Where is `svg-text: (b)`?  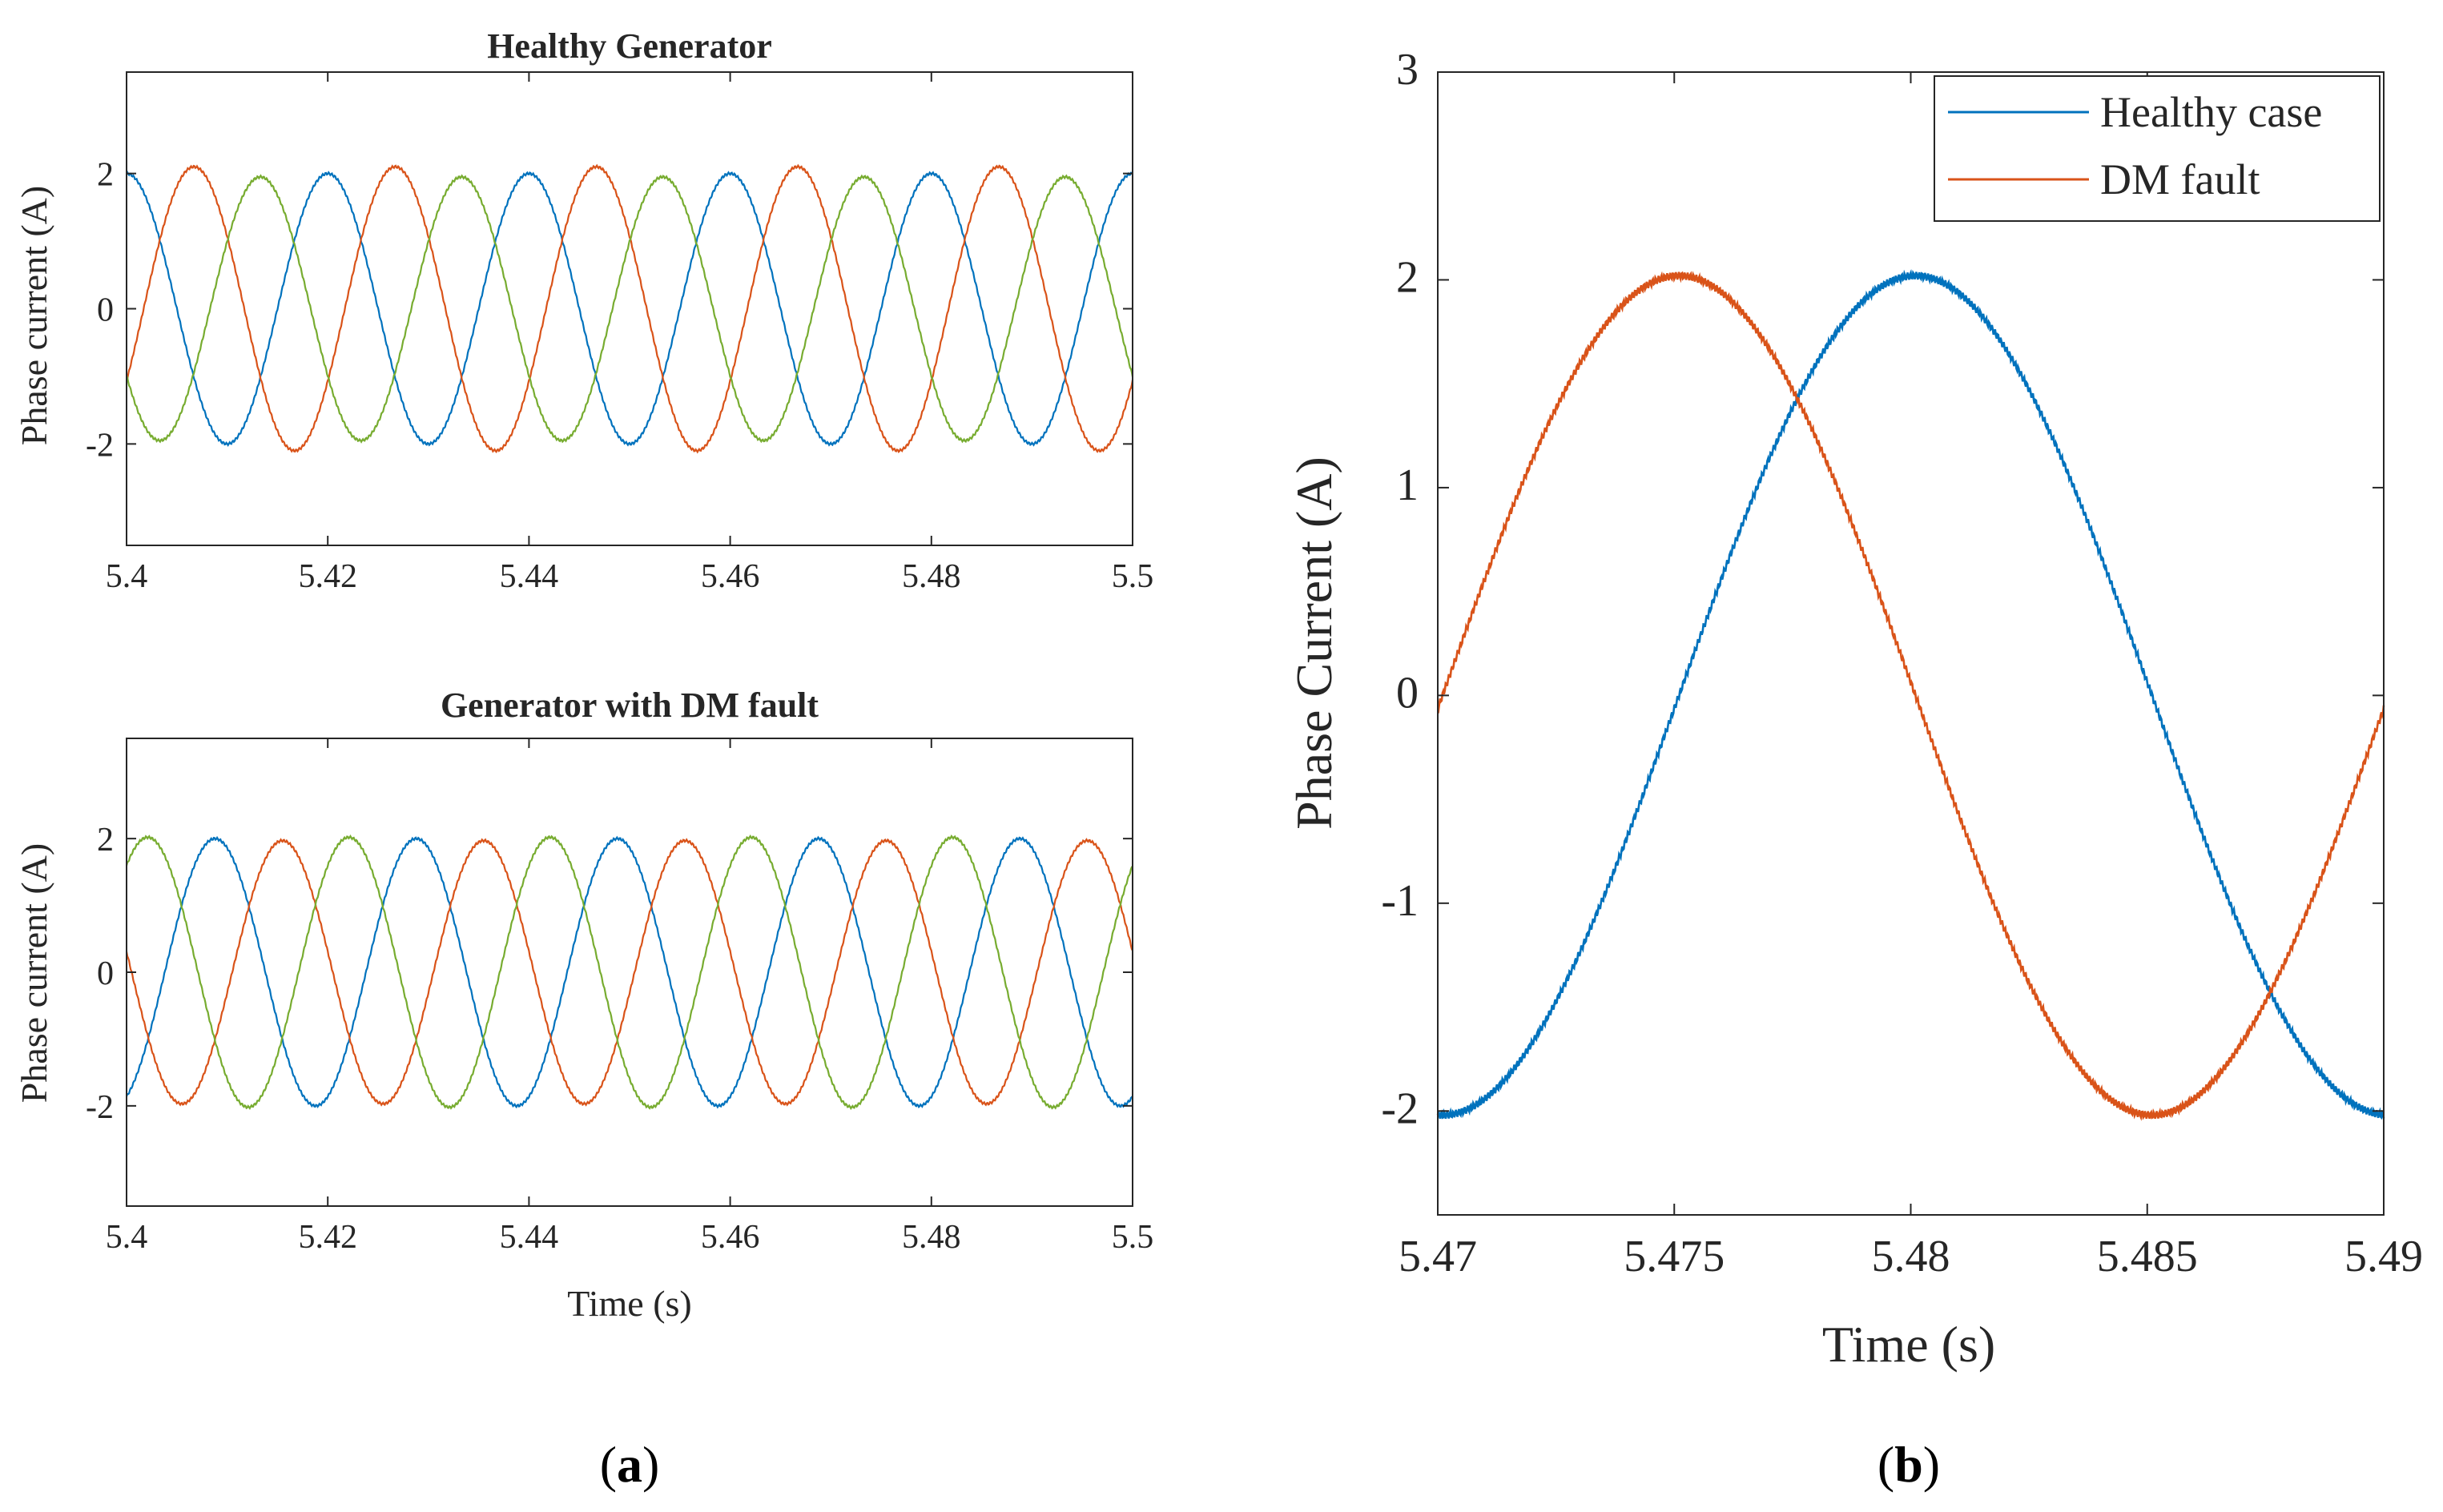
svg-text: (b) is located at coordinates (1909, 1464).